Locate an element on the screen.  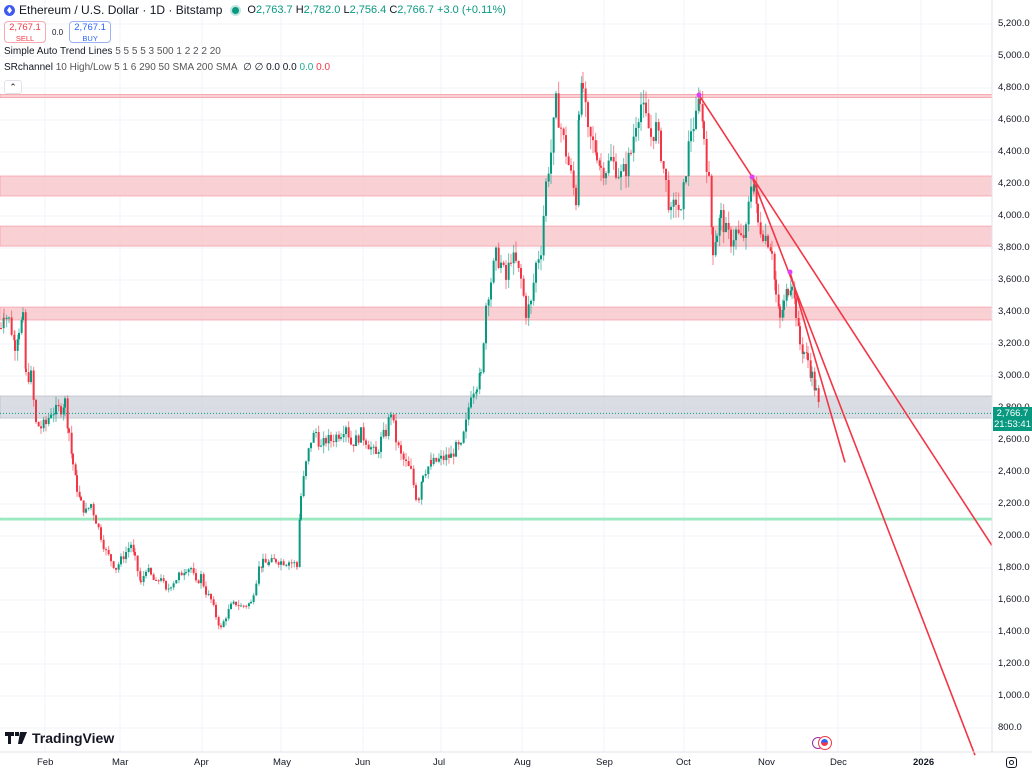
economic-events is located at coordinates (822, 743).